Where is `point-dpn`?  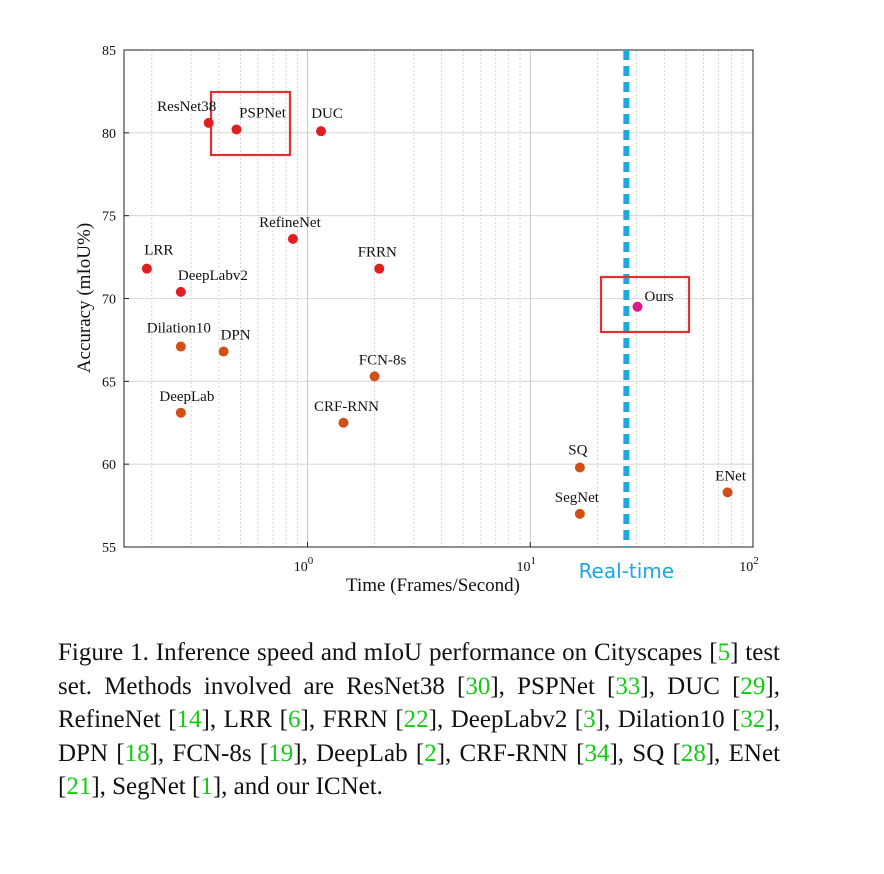
point-dpn is located at coordinates (223, 351).